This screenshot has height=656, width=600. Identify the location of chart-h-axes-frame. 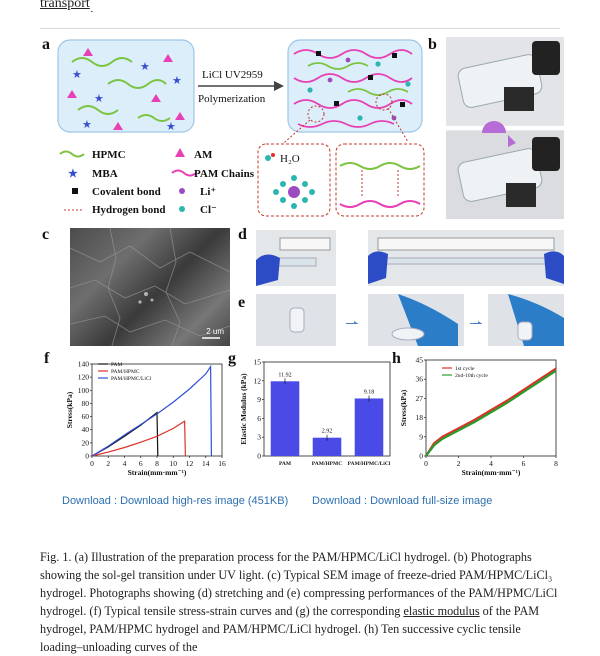
(491, 408).